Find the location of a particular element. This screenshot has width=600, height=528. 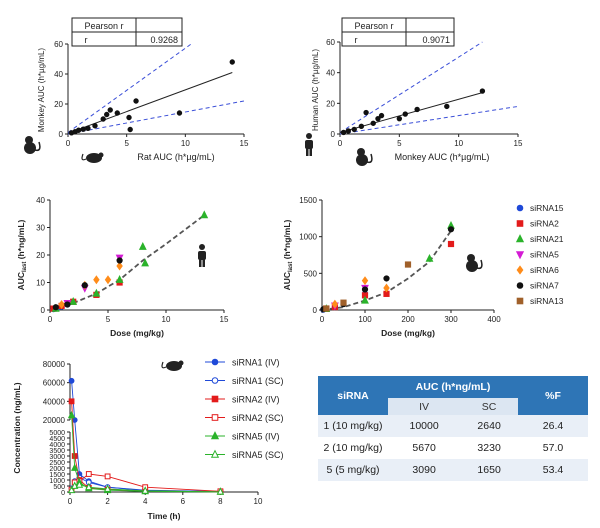

legend-label: siRNA1 (IV) is located at coordinates (256, 363).